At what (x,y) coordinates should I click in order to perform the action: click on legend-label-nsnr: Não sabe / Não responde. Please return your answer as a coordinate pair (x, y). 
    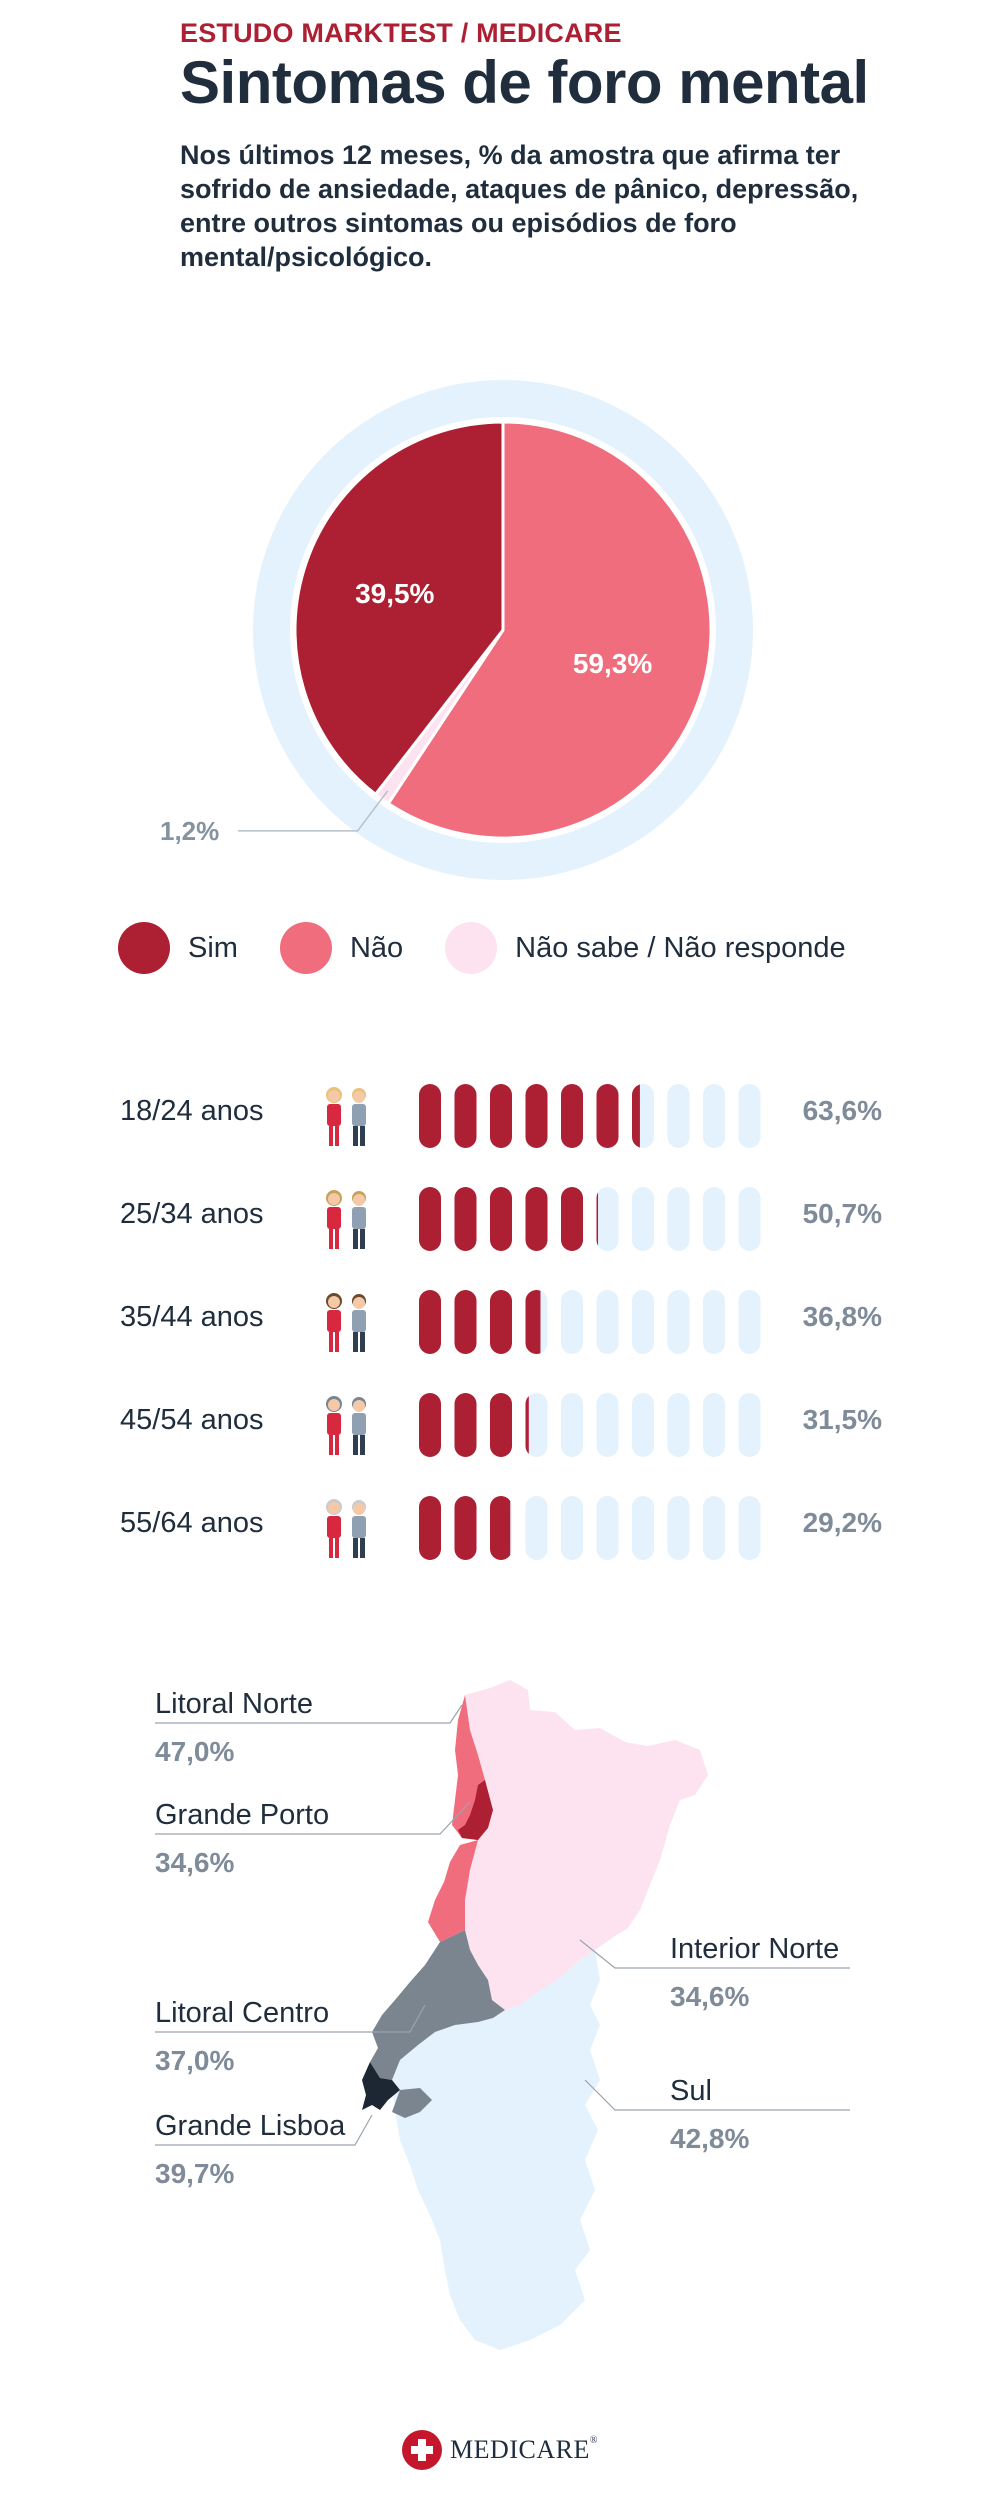
    Looking at the image, I should click on (680, 947).